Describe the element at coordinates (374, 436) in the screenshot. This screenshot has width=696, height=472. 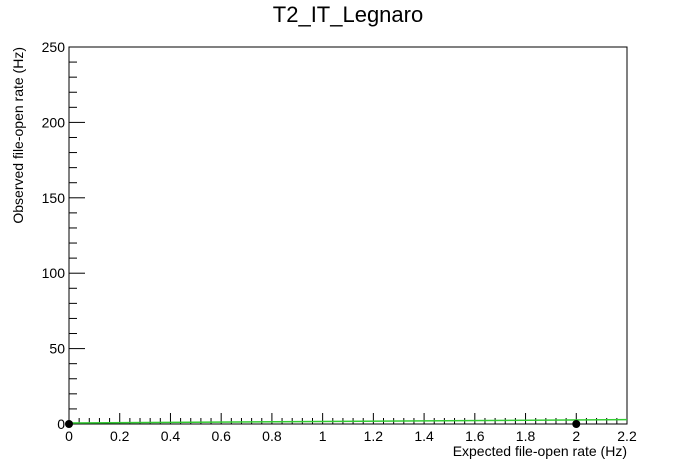
I see `x-tick-label: 1.2` at that location.